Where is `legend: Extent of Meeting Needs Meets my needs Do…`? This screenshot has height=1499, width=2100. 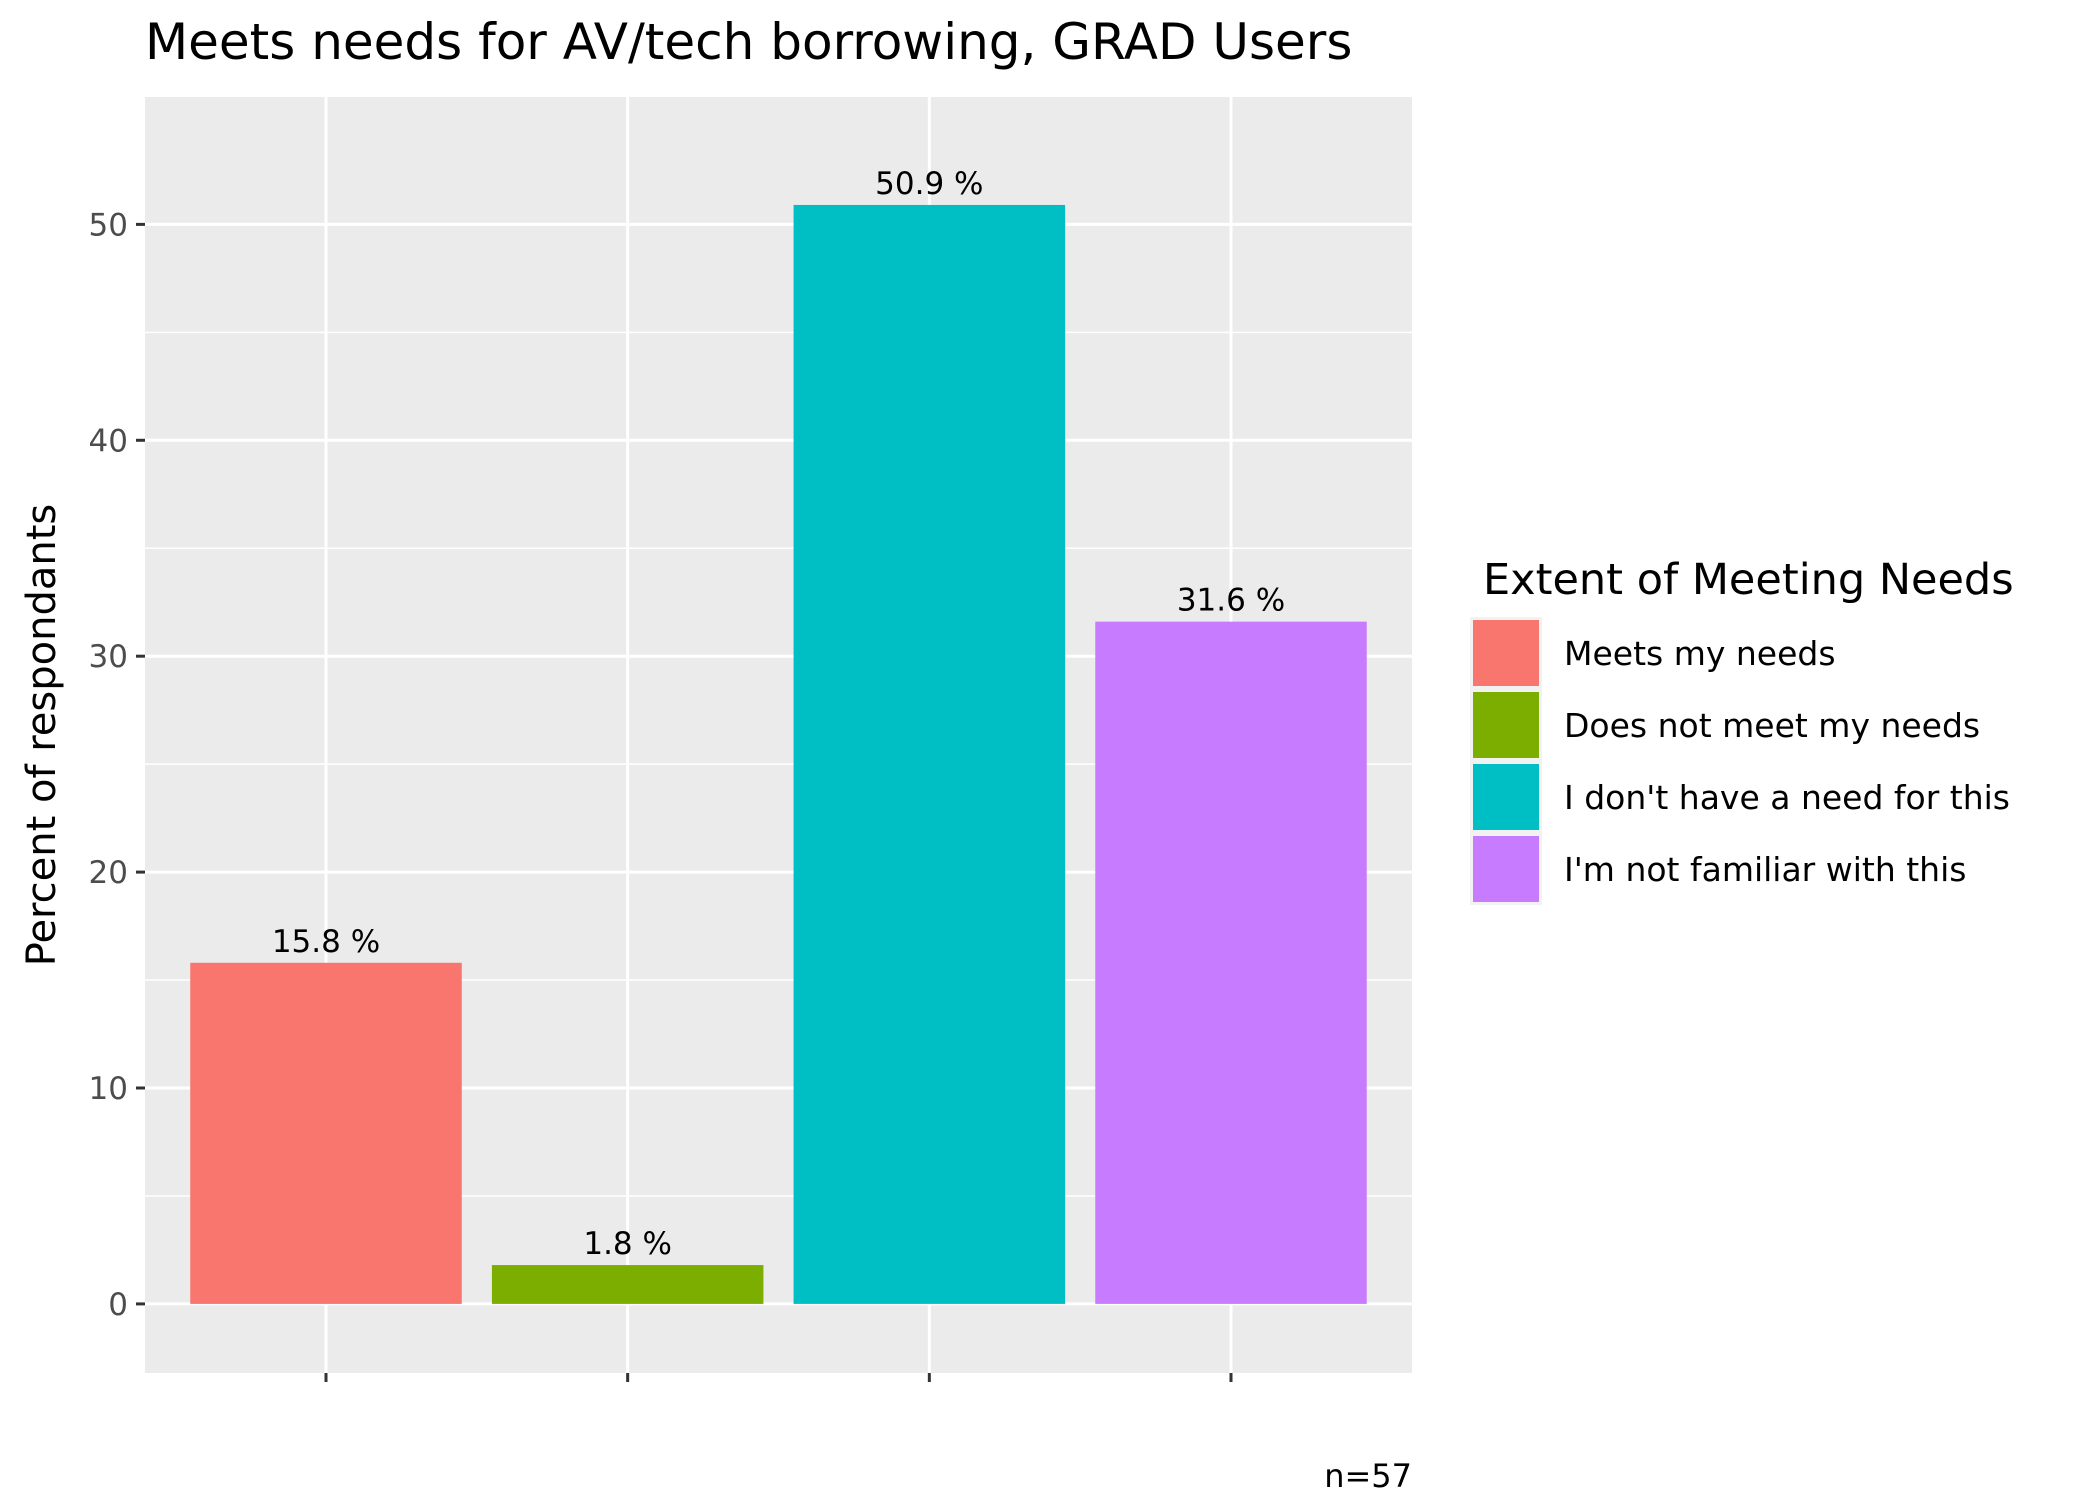 legend: Extent of Meeting Needs Meets my needs Do… is located at coordinates (1742, 730).